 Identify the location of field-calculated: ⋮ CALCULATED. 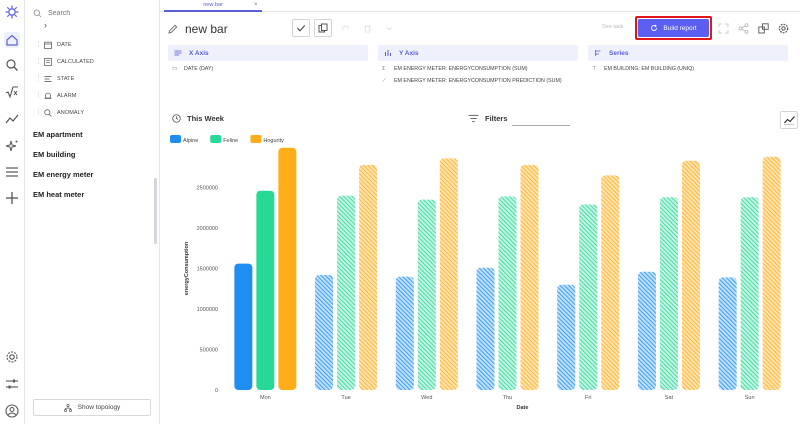
(64, 61).